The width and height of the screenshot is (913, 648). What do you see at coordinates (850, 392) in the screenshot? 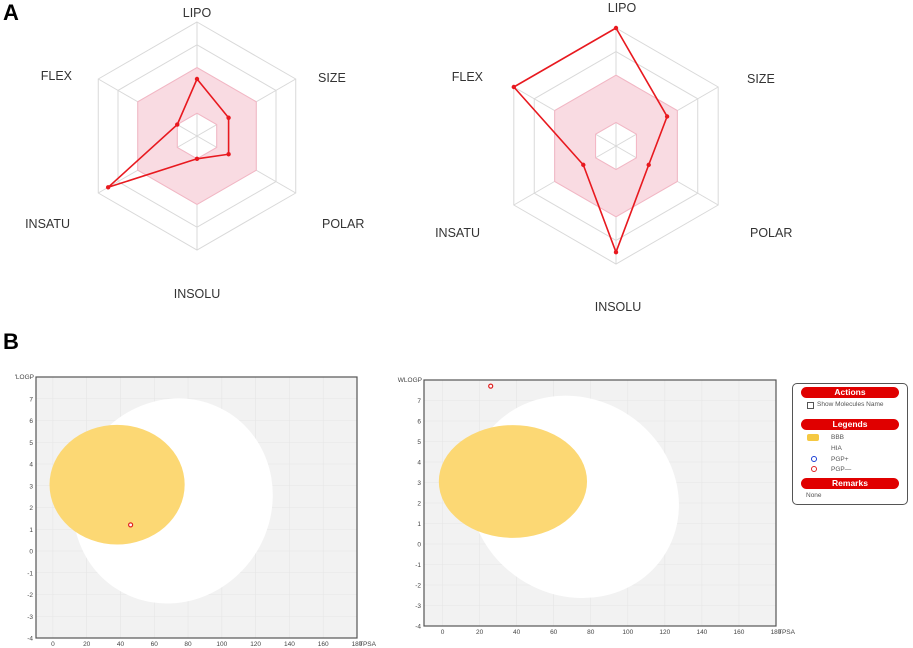
I see `actions-header: Actions` at bounding box center [850, 392].